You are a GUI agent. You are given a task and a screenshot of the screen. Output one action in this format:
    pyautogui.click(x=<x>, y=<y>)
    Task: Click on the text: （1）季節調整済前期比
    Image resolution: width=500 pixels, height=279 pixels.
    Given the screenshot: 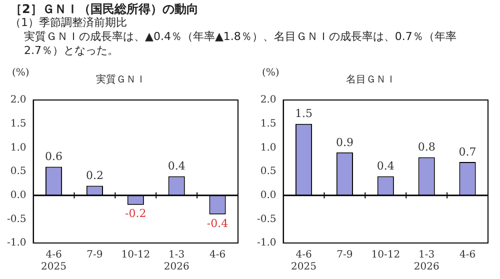 What is the action you would take?
    pyautogui.click(x=69, y=23)
    